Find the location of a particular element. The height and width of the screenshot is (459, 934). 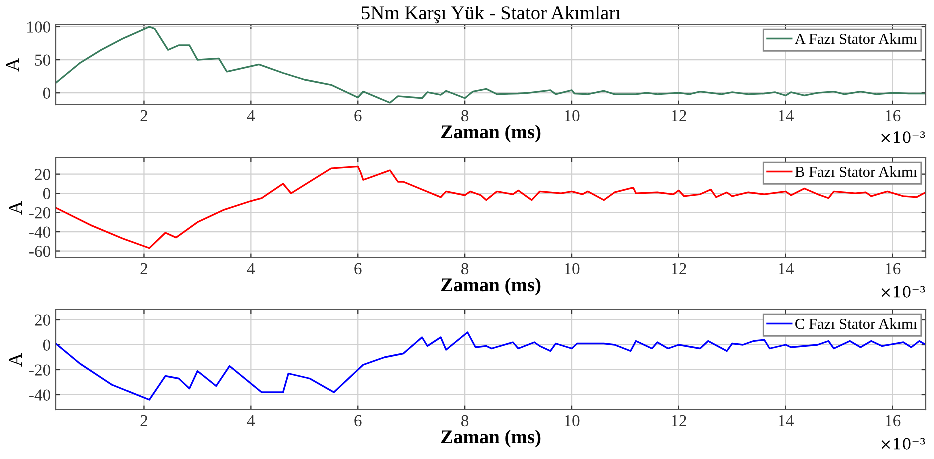

legend-label: C Fazı Stator Akımı is located at coordinates (857, 324).